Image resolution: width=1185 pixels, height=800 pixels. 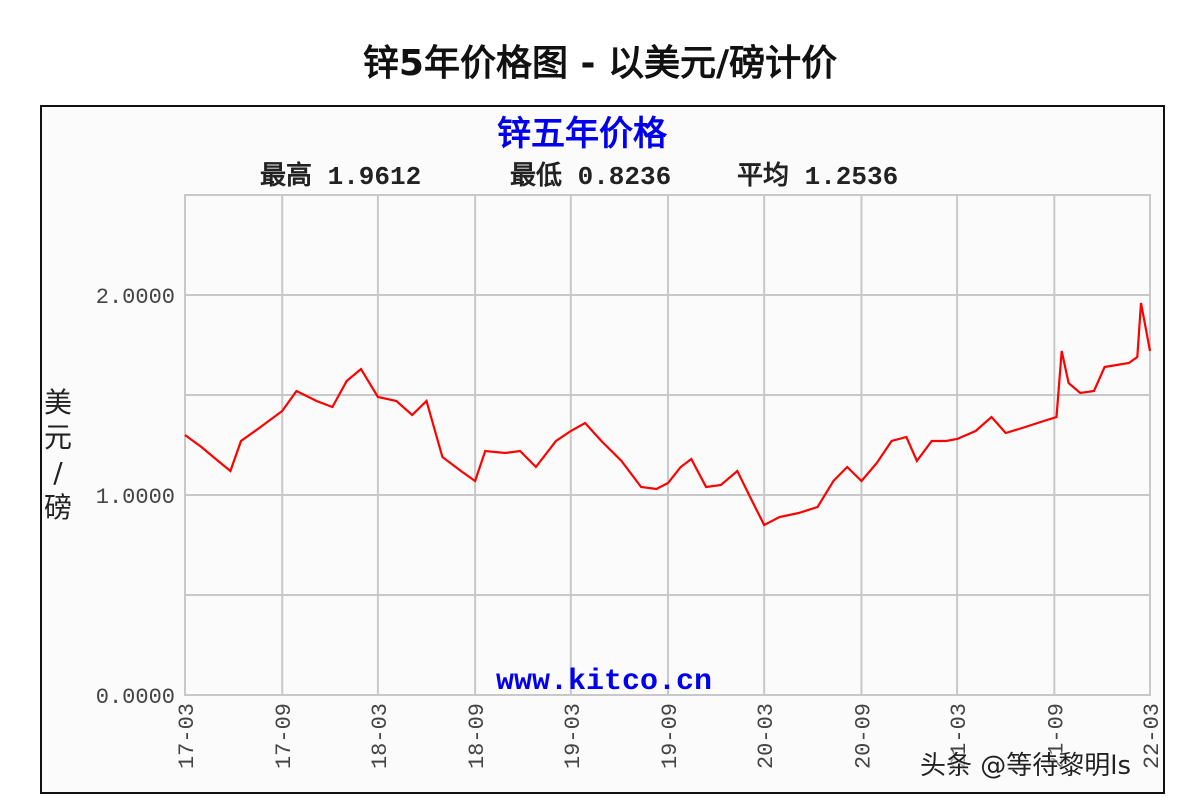 I want to click on page-title: 锌5年价格图 - 以美元/磅计价, so click(x=600, y=63).